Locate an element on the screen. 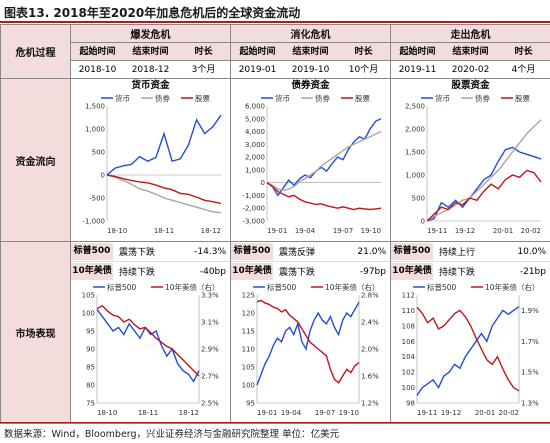 The image size is (550, 443). row-label-crisis: 危机过程 is located at coordinates (35, 51).